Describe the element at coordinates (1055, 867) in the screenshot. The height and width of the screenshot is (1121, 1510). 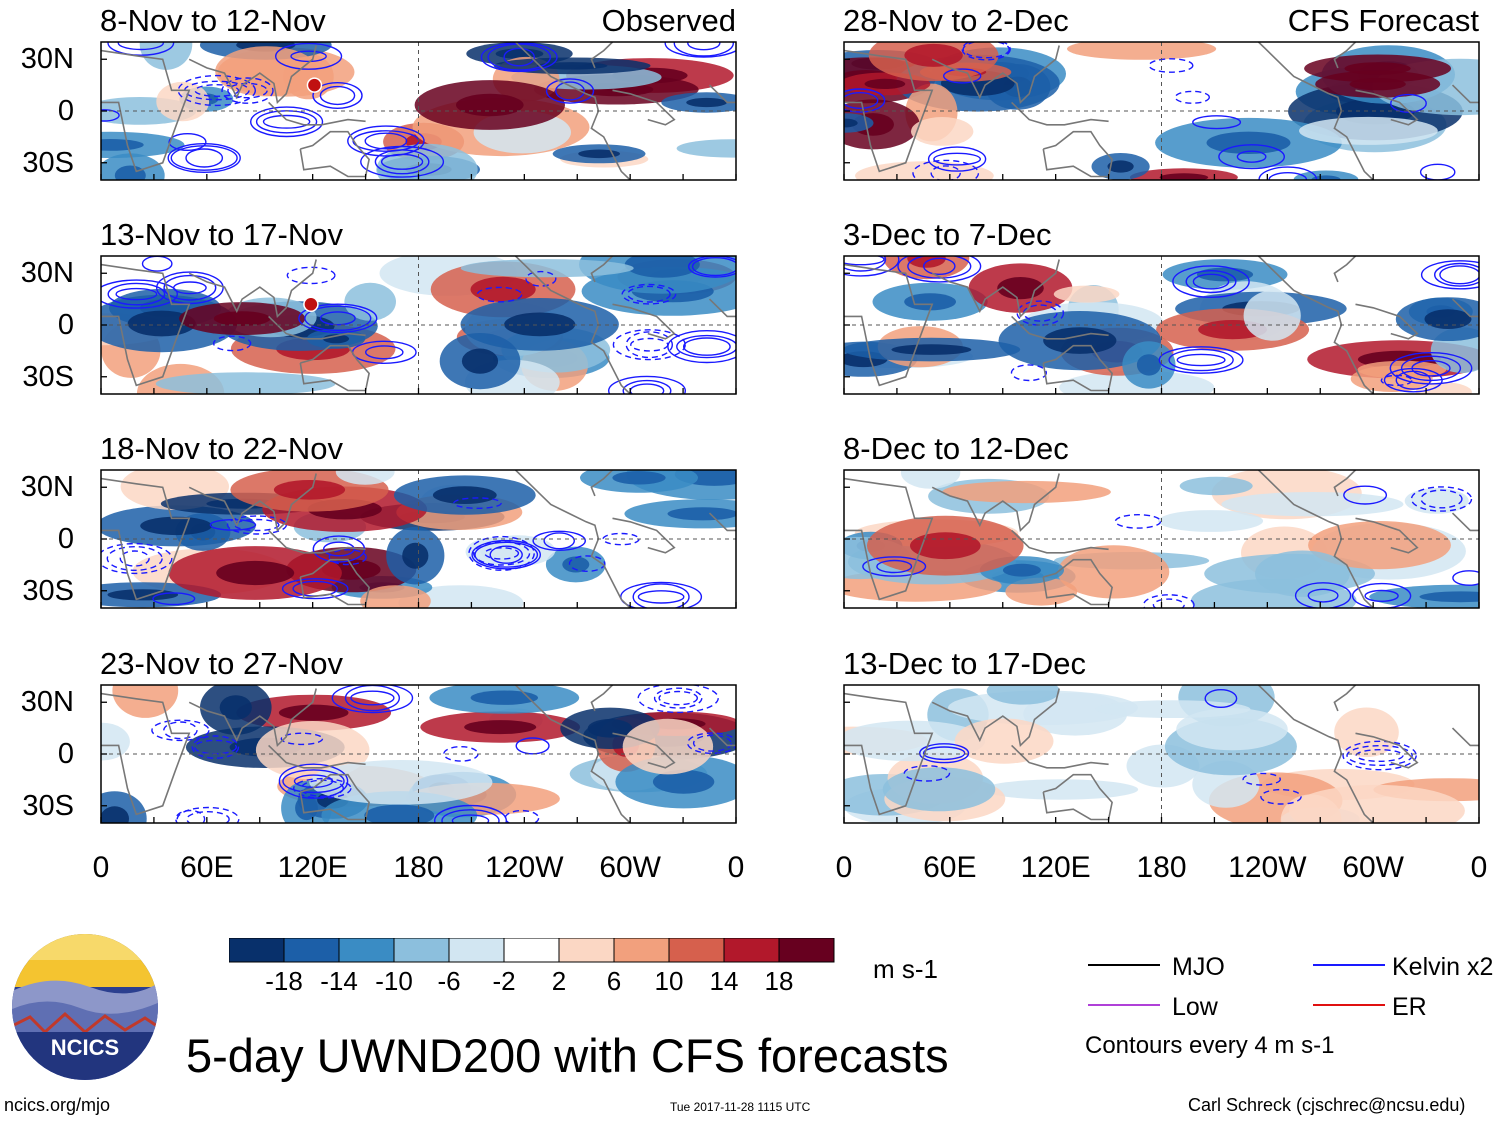
I see `x-tick-label: 120E` at that location.